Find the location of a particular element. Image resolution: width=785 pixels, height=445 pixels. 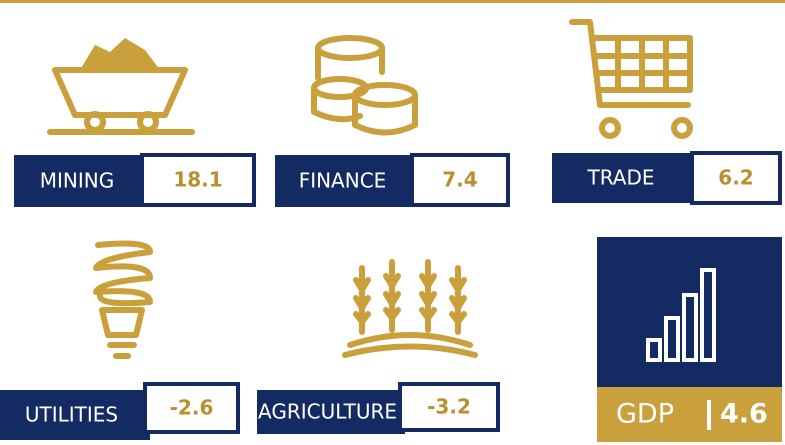

trade-icon is located at coordinates (631, 79).